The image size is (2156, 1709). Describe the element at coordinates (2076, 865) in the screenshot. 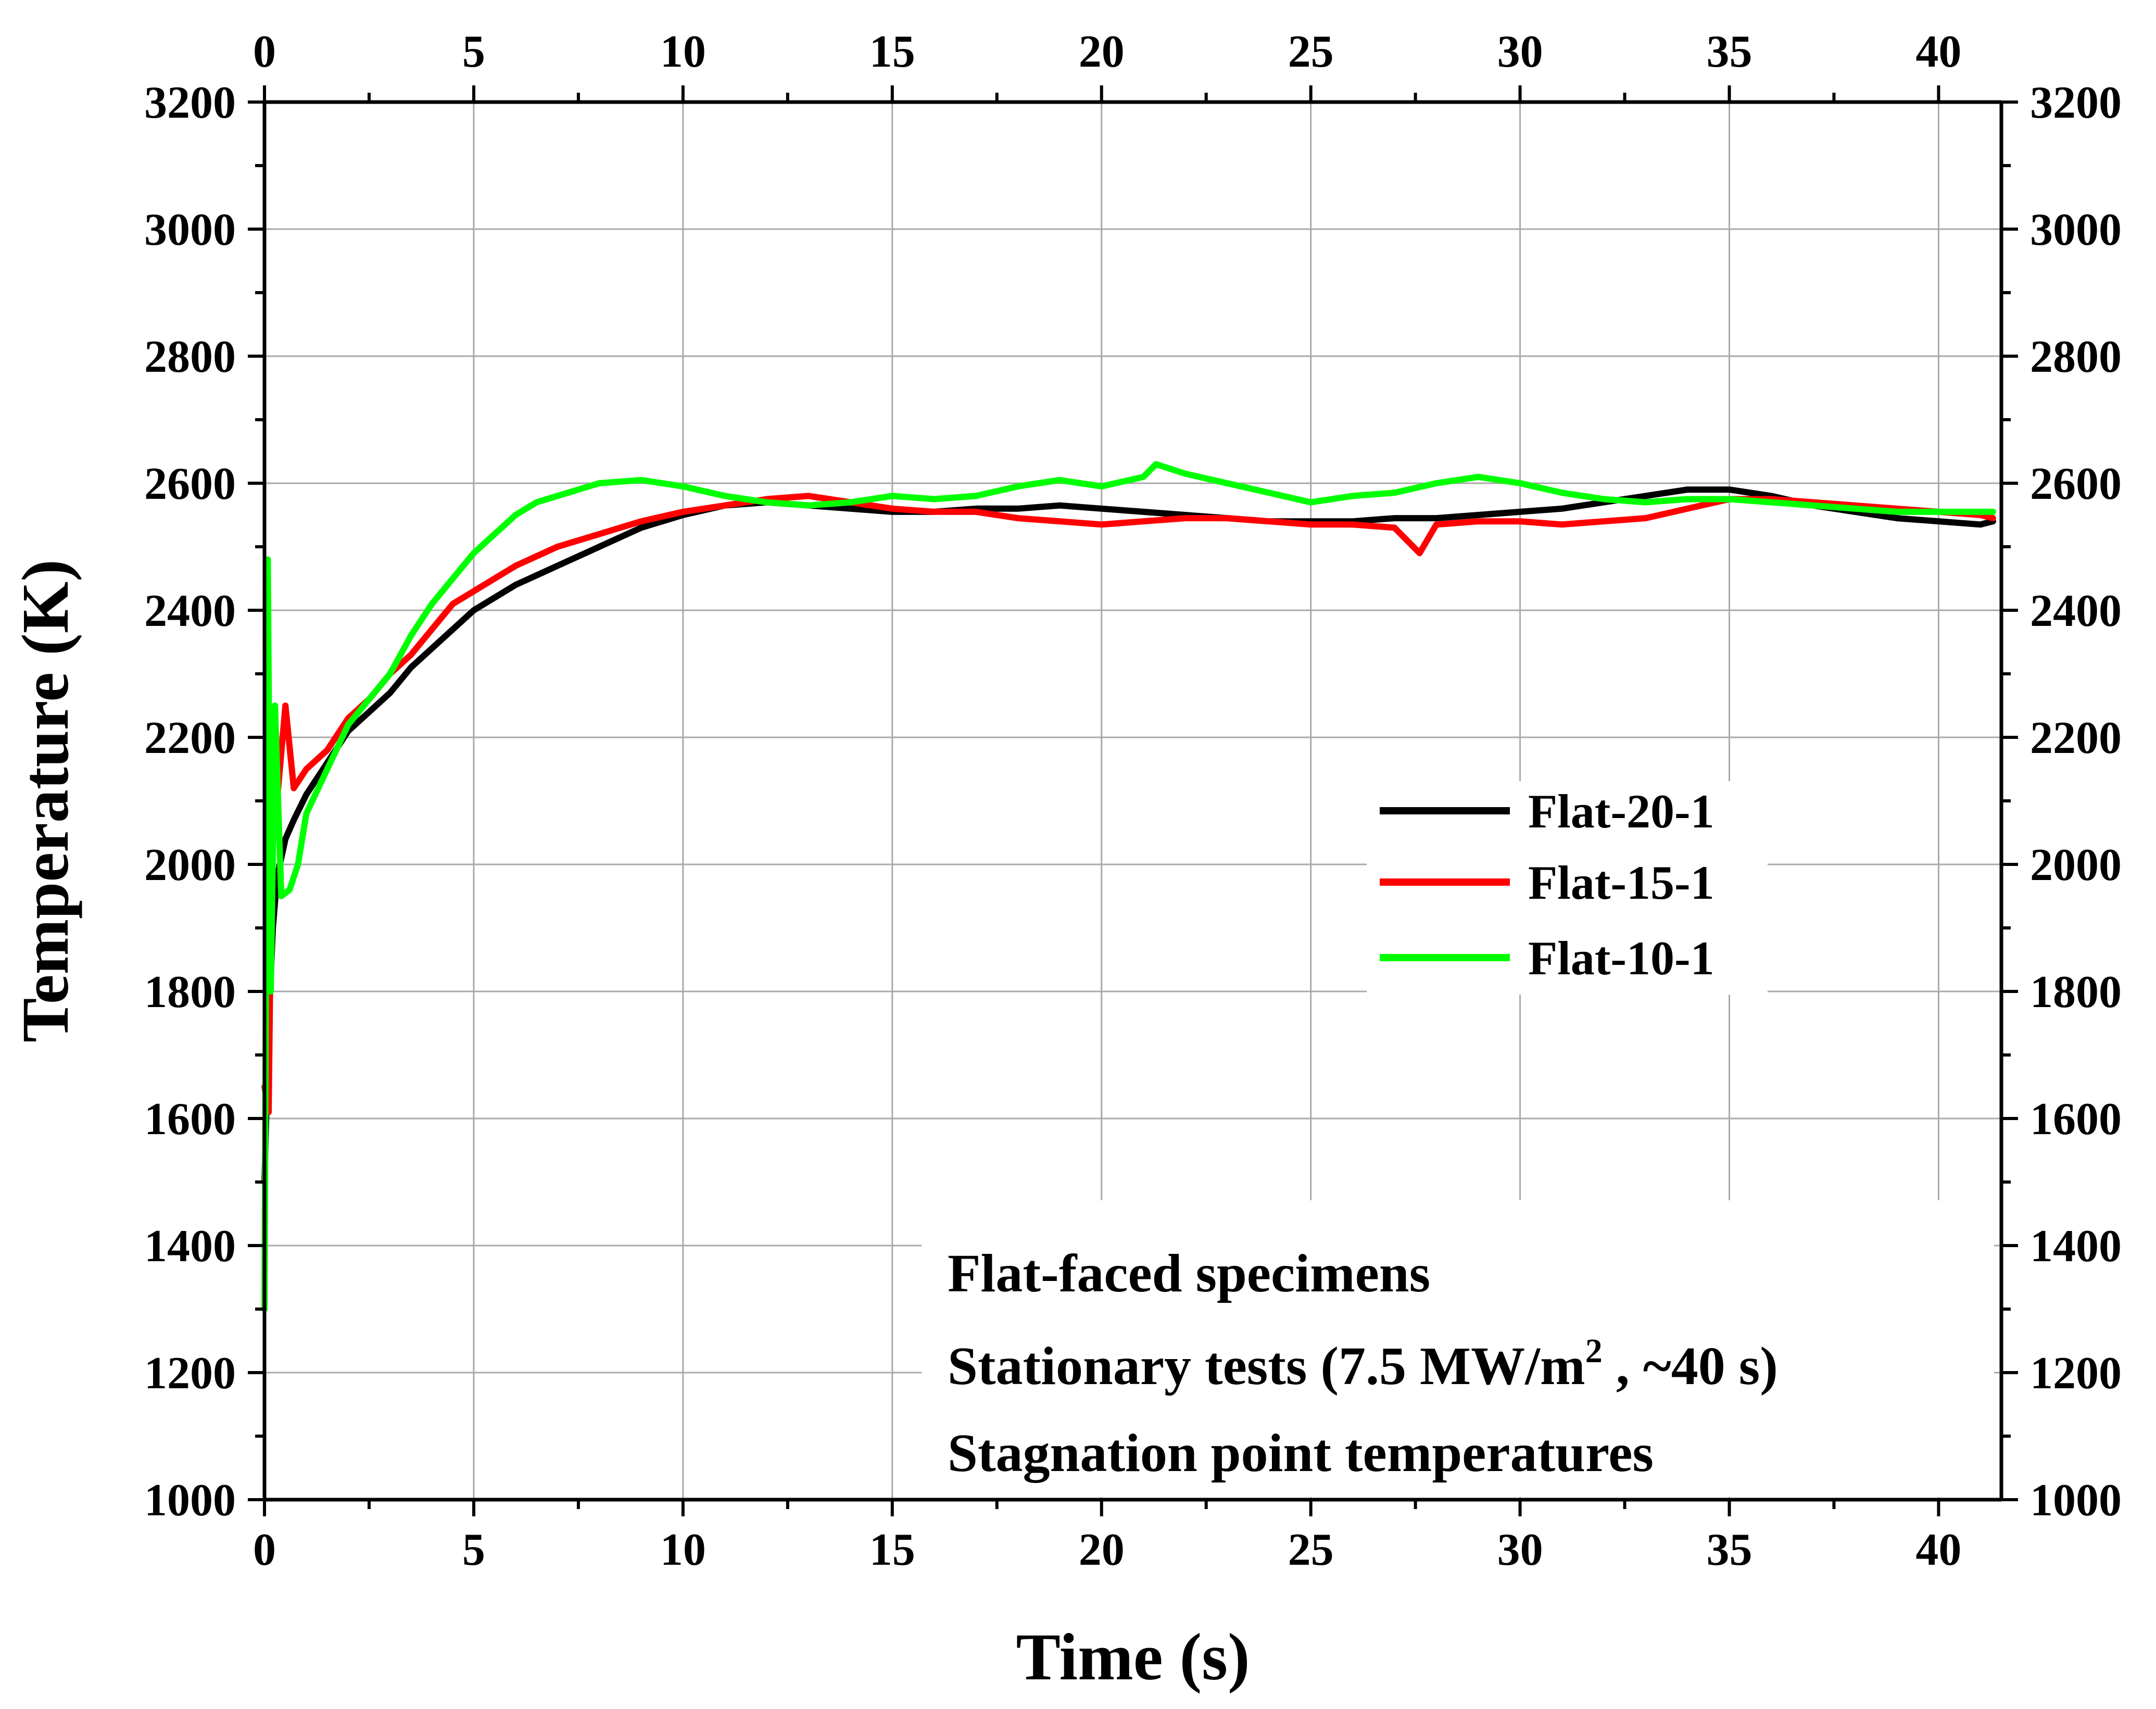

I see `y-tick-label-right: 2000` at that location.